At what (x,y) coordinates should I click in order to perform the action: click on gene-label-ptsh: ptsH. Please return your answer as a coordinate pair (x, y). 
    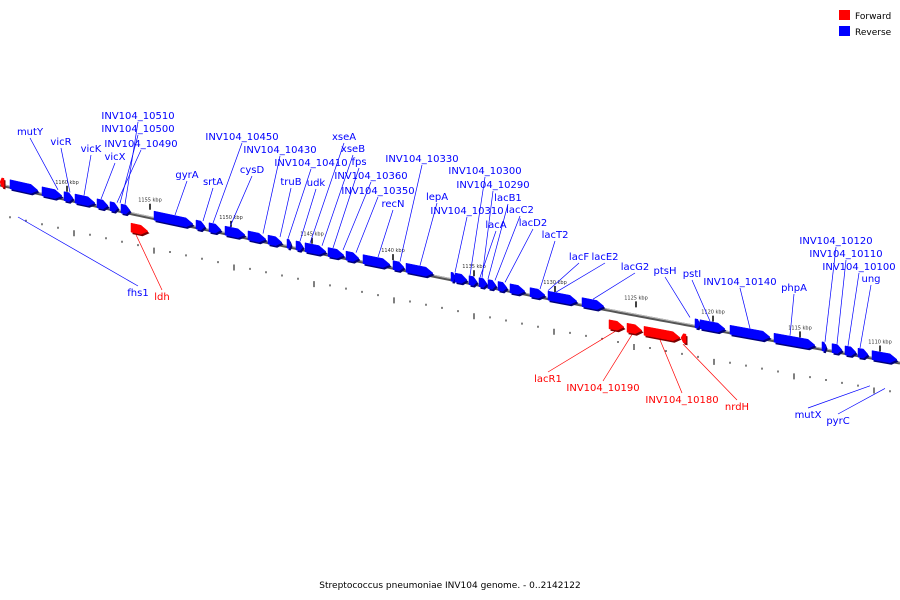
    Looking at the image, I should click on (665, 271).